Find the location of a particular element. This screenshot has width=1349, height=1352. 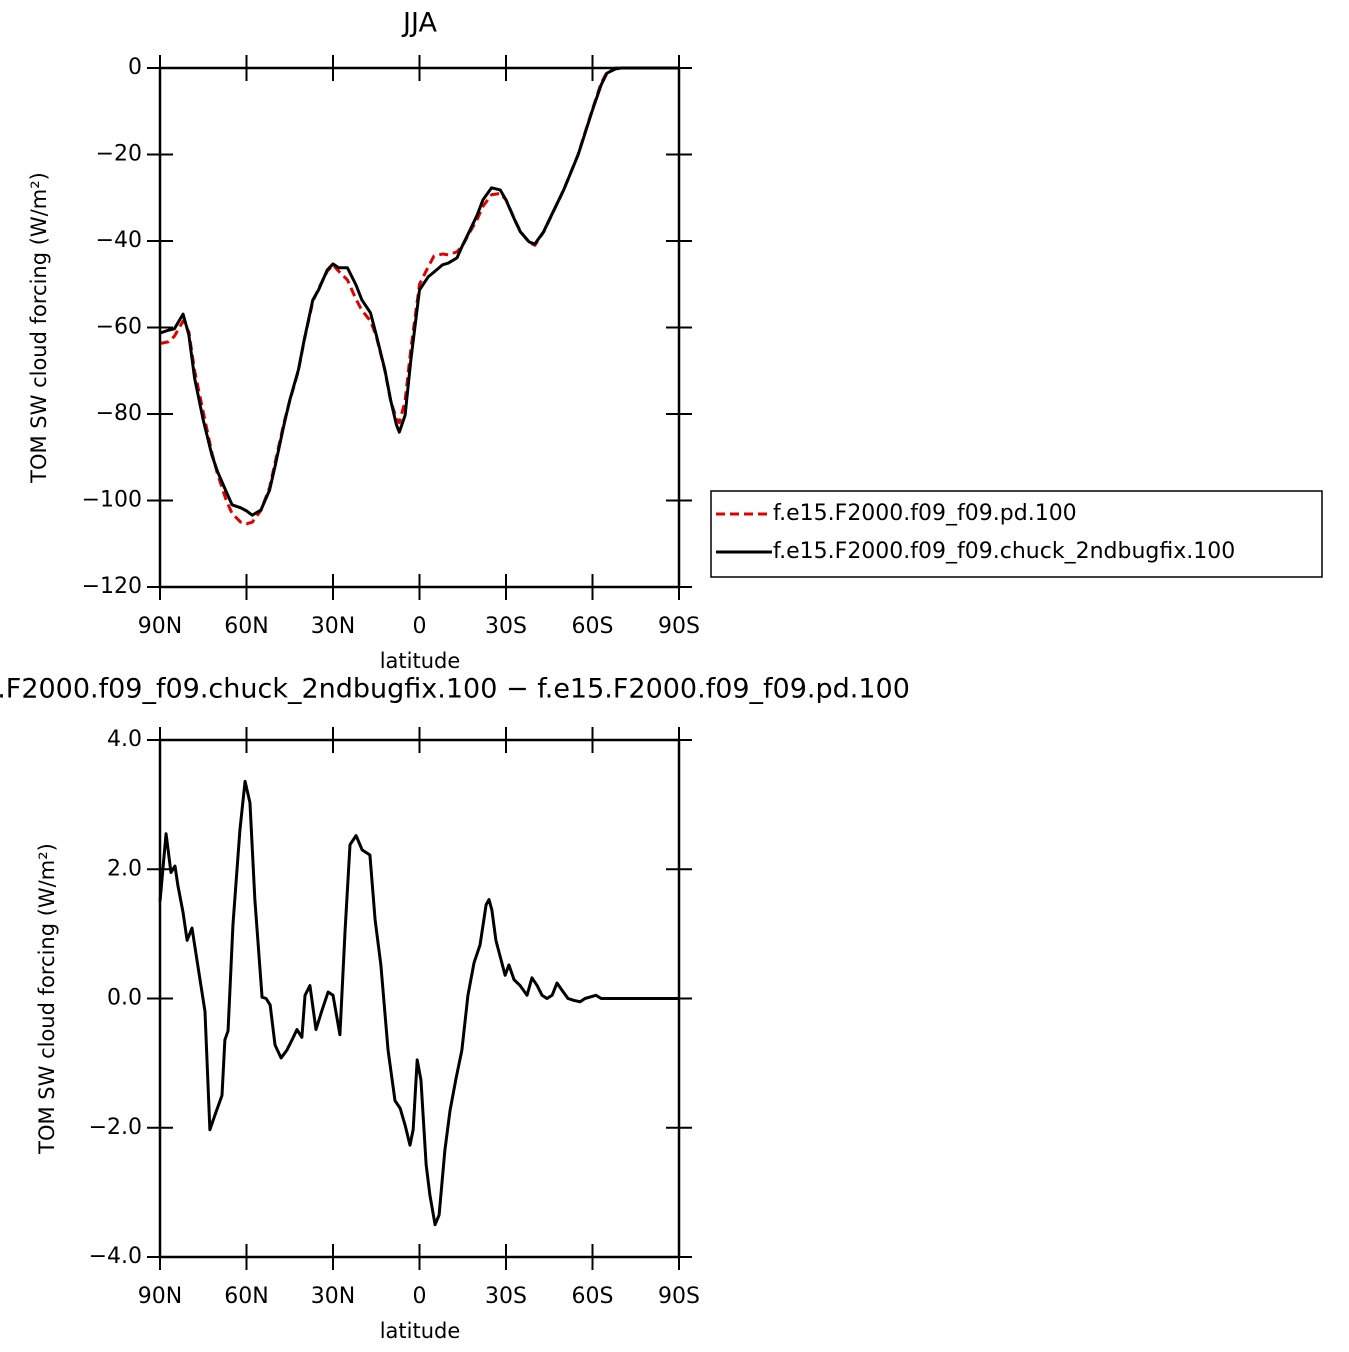

y-tick-label: −4.0 is located at coordinates (115, 1256).